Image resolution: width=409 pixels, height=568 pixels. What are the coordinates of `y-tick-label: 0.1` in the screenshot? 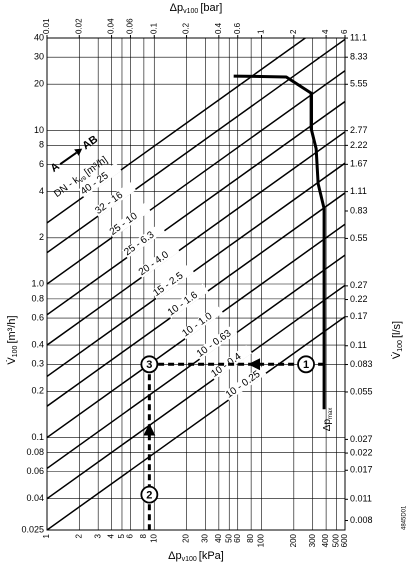 It's located at (37, 437).